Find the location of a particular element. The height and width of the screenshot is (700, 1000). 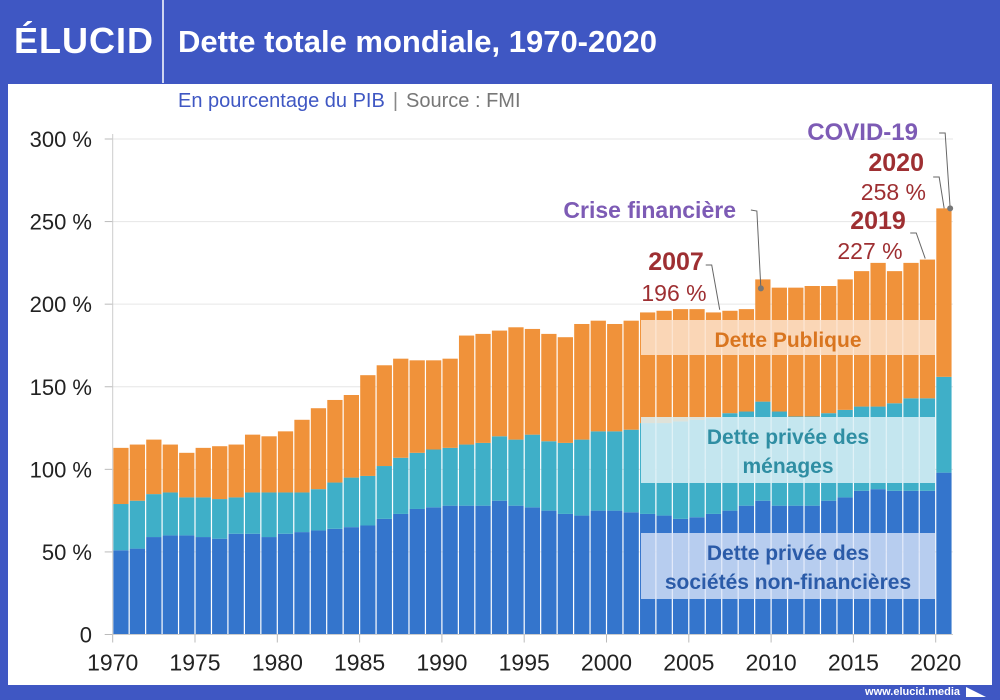

y-tick-label: 250 % is located at coordinates (61, 222).